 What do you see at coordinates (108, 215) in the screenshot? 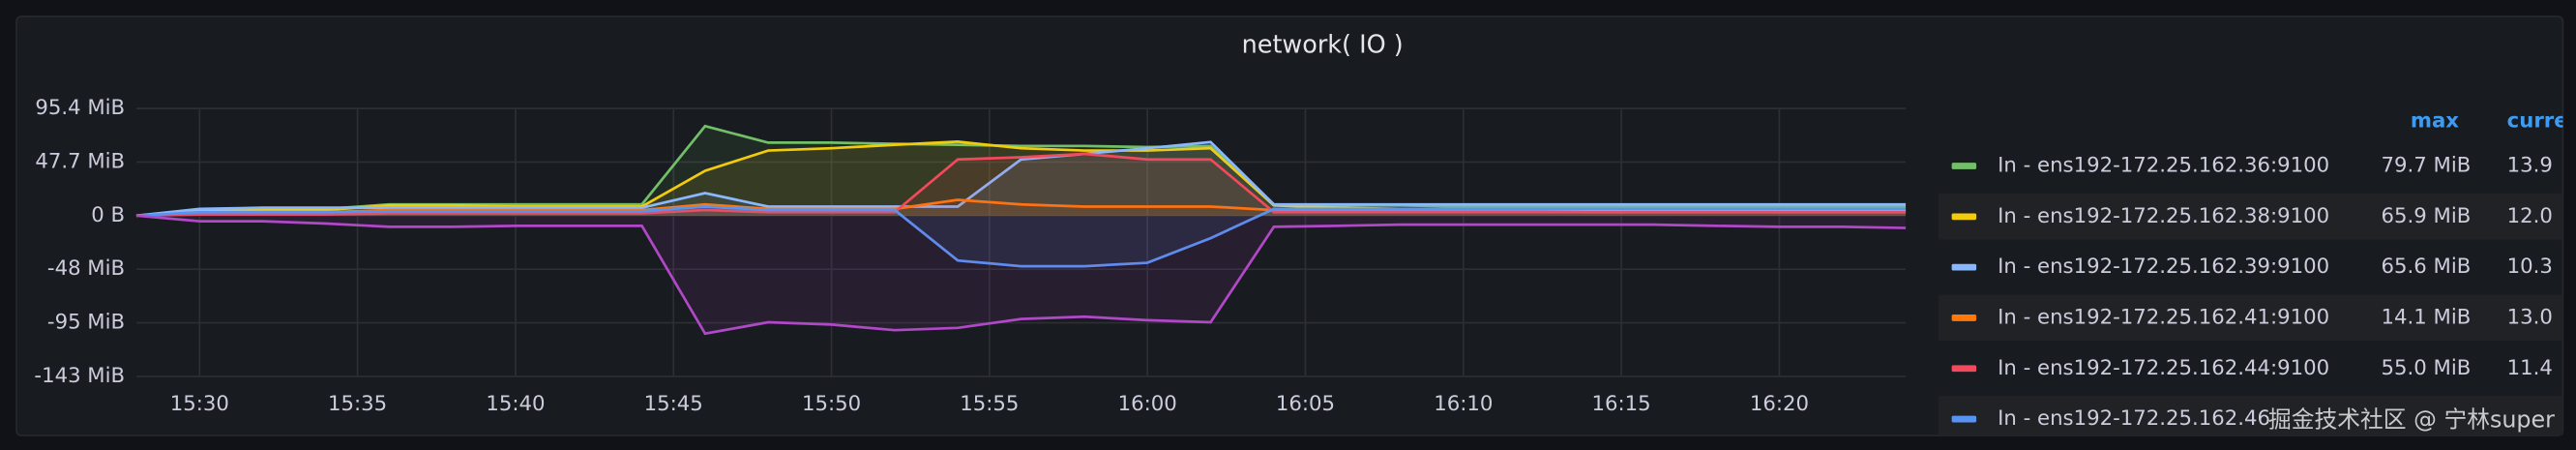
I see `y-tick-label: 0 B` at bounding box center [108, 215].